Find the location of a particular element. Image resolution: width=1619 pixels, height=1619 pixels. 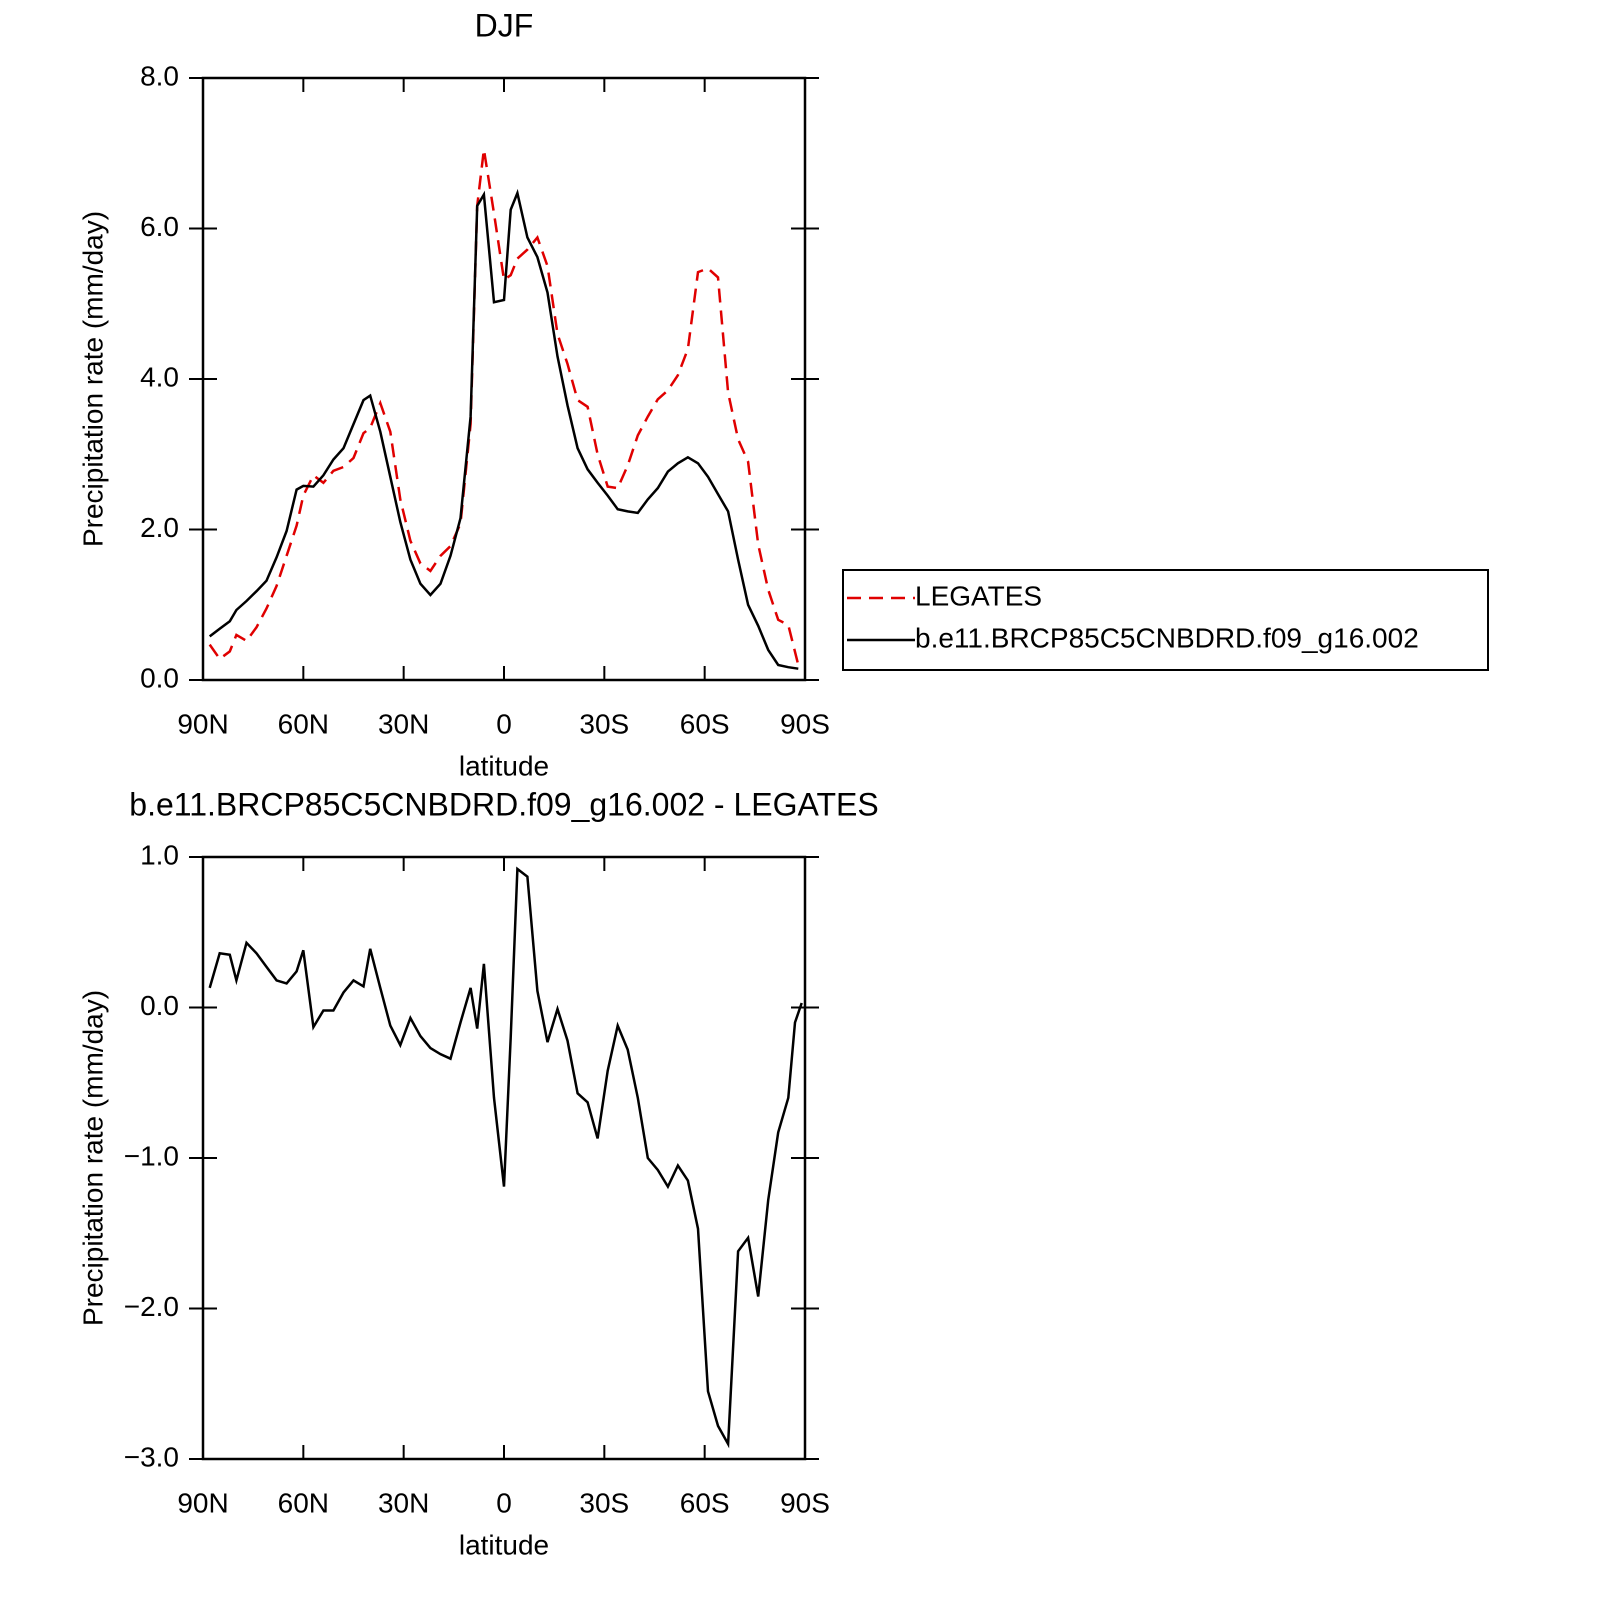

y-tick-label: −2.0 is located at coordinates (151, 1306).